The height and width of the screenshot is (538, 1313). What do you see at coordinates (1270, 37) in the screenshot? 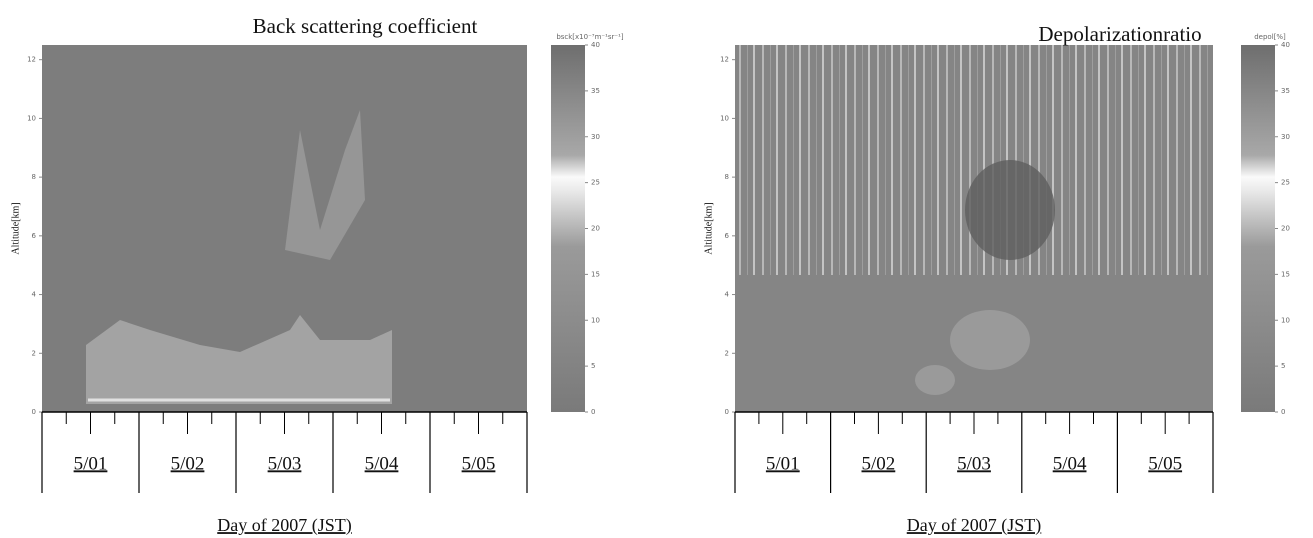
I see `colorbar-label: depol[%]` at bounding box center [1270, 37].